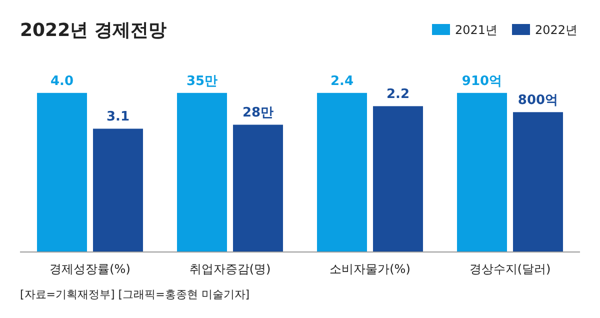  What do you see at coordinates (62, 81) in the screenshot?
I see `data-label: 4.0` at bounding box center [62, 81].